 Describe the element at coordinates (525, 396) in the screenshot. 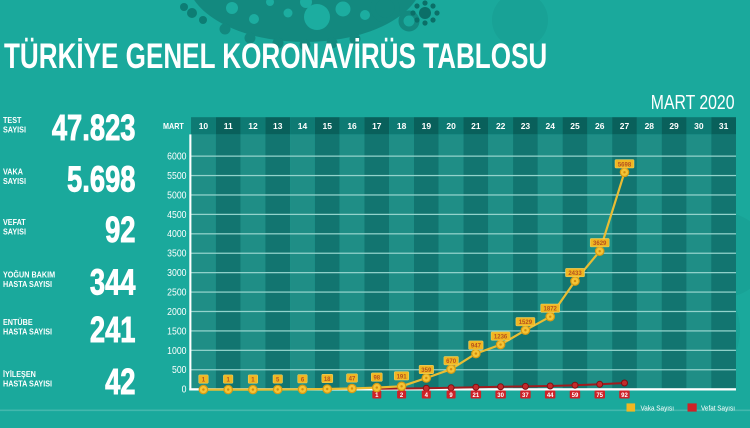

I see `svg-text: 37` at that location.